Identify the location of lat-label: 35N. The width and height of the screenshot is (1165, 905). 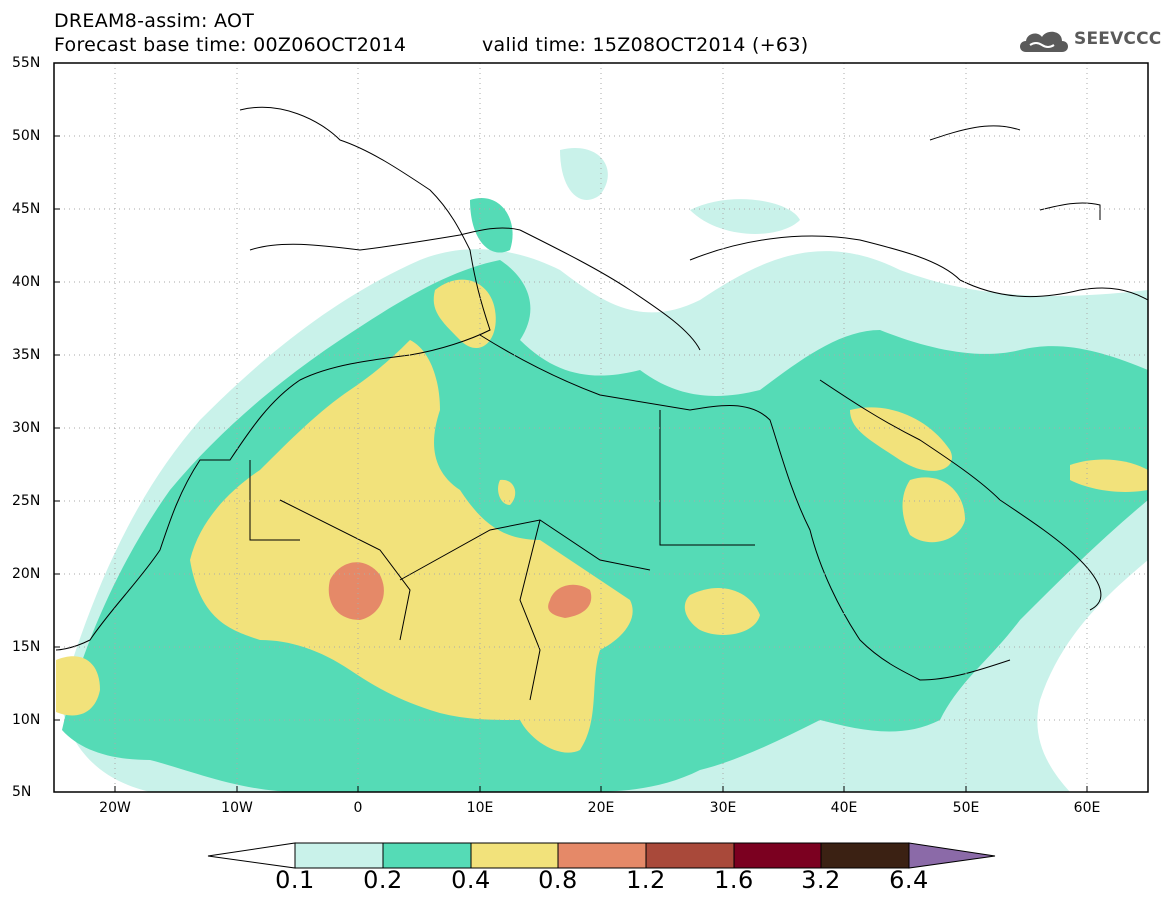
(26, 355).